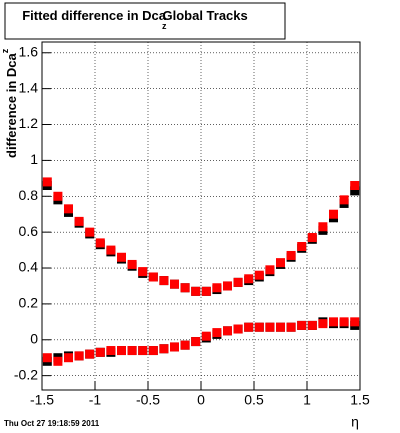 This screenshot has height=433, width=400. Describe the element at coordinates (95, 400) in the screenshot. I see `x-tick-label: -1` at that location.